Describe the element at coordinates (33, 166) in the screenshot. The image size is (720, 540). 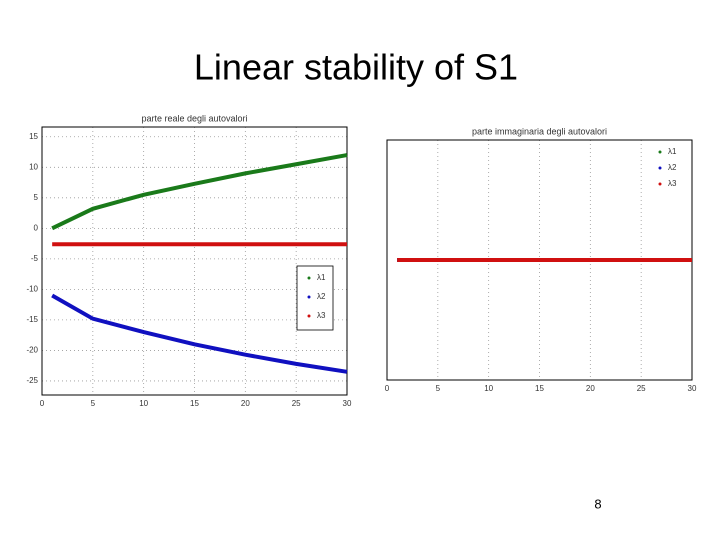
I see `y-tick-label: 10` at that location.